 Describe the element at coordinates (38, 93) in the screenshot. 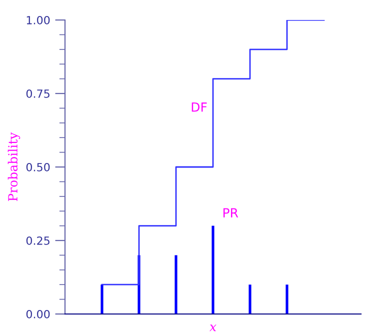

I see `y-tick-label: 0.75` at that location.